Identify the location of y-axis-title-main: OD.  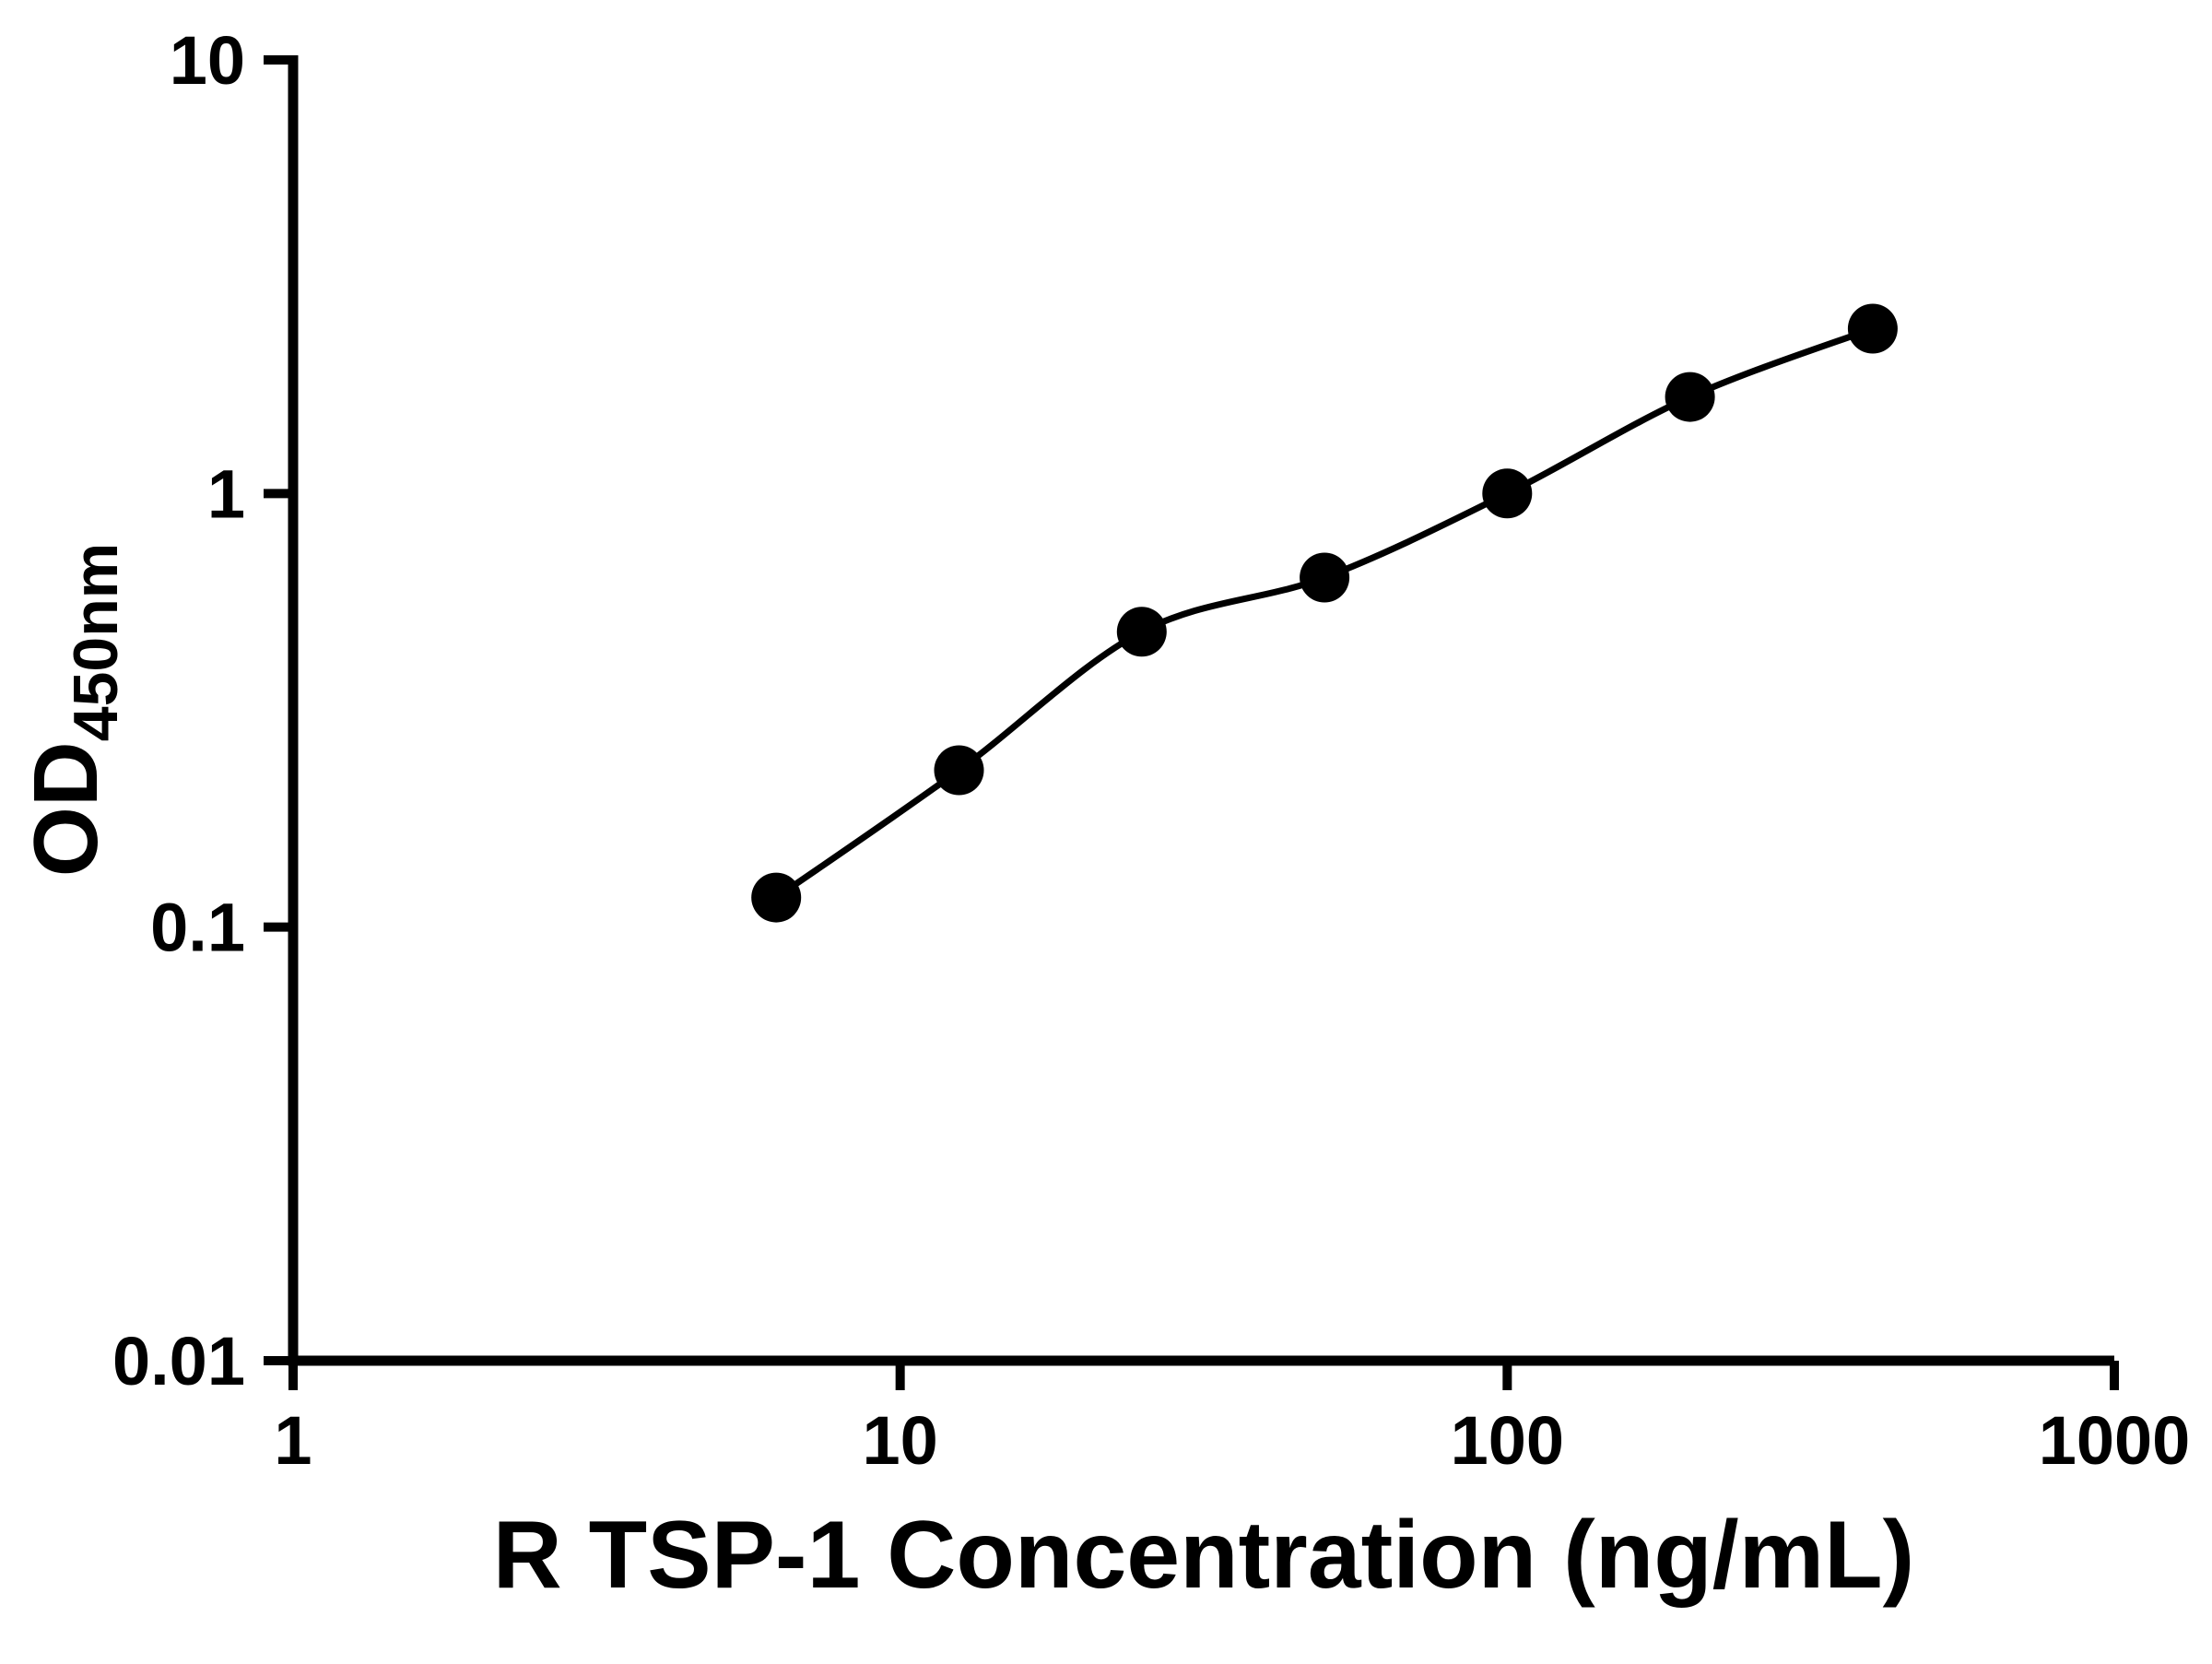
(65, 809).